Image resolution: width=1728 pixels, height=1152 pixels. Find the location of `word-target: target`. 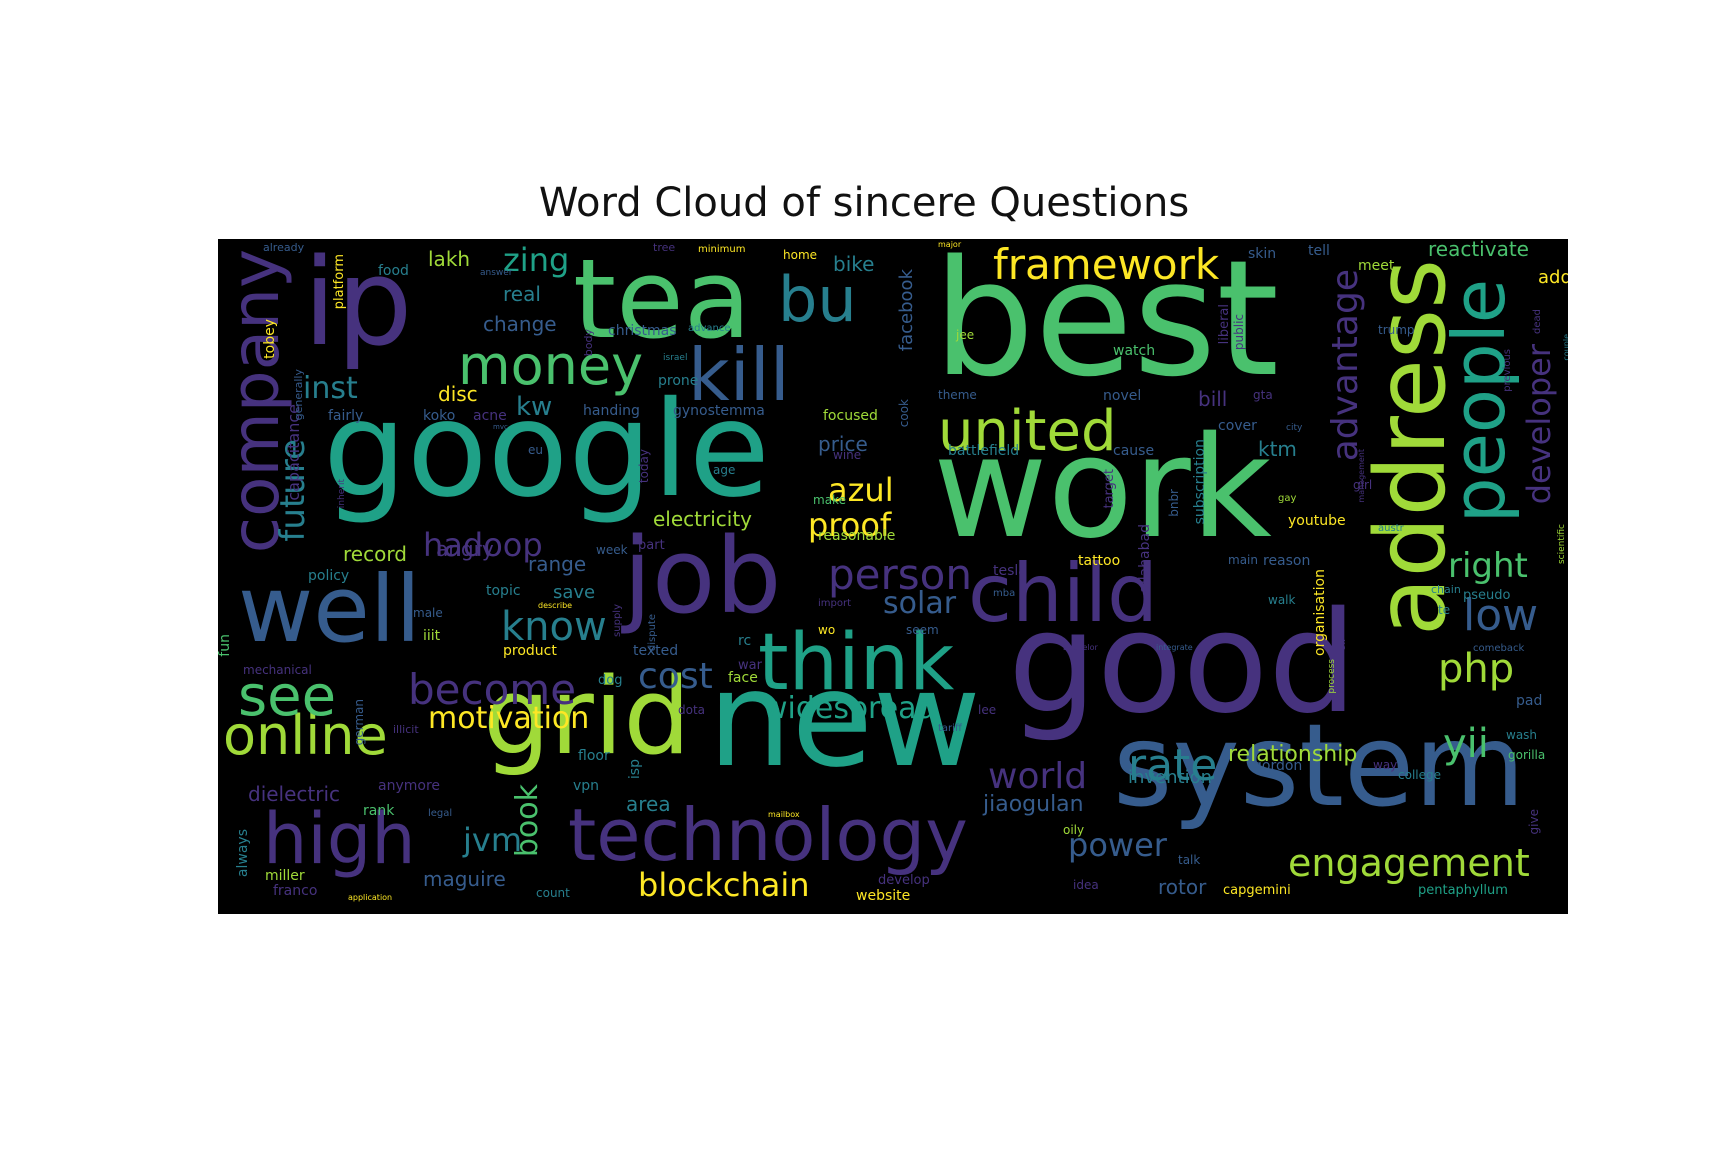

word-target: target is located at coordinates (1109, 489).